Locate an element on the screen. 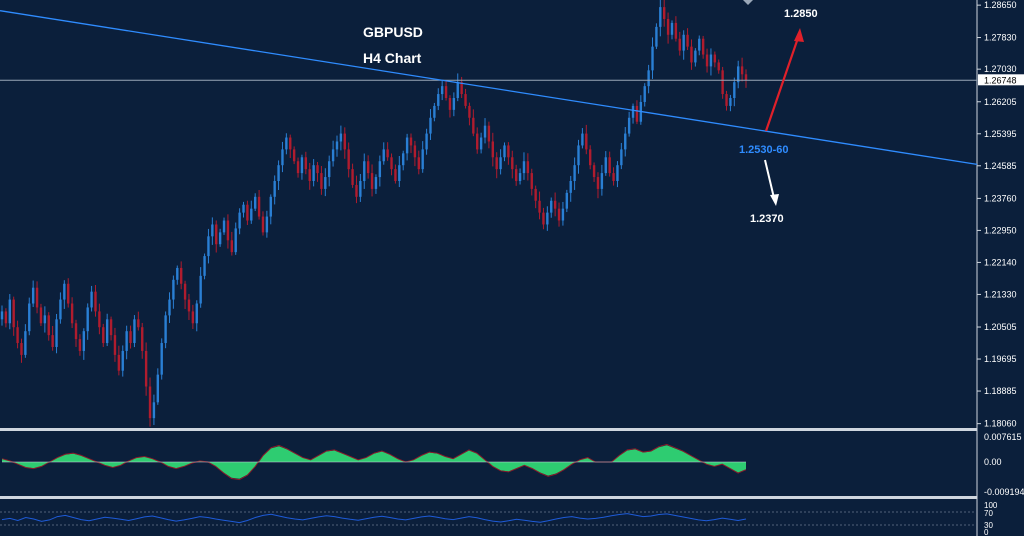  target-down-label: 1.2370 is located at coordinates (767, 219).